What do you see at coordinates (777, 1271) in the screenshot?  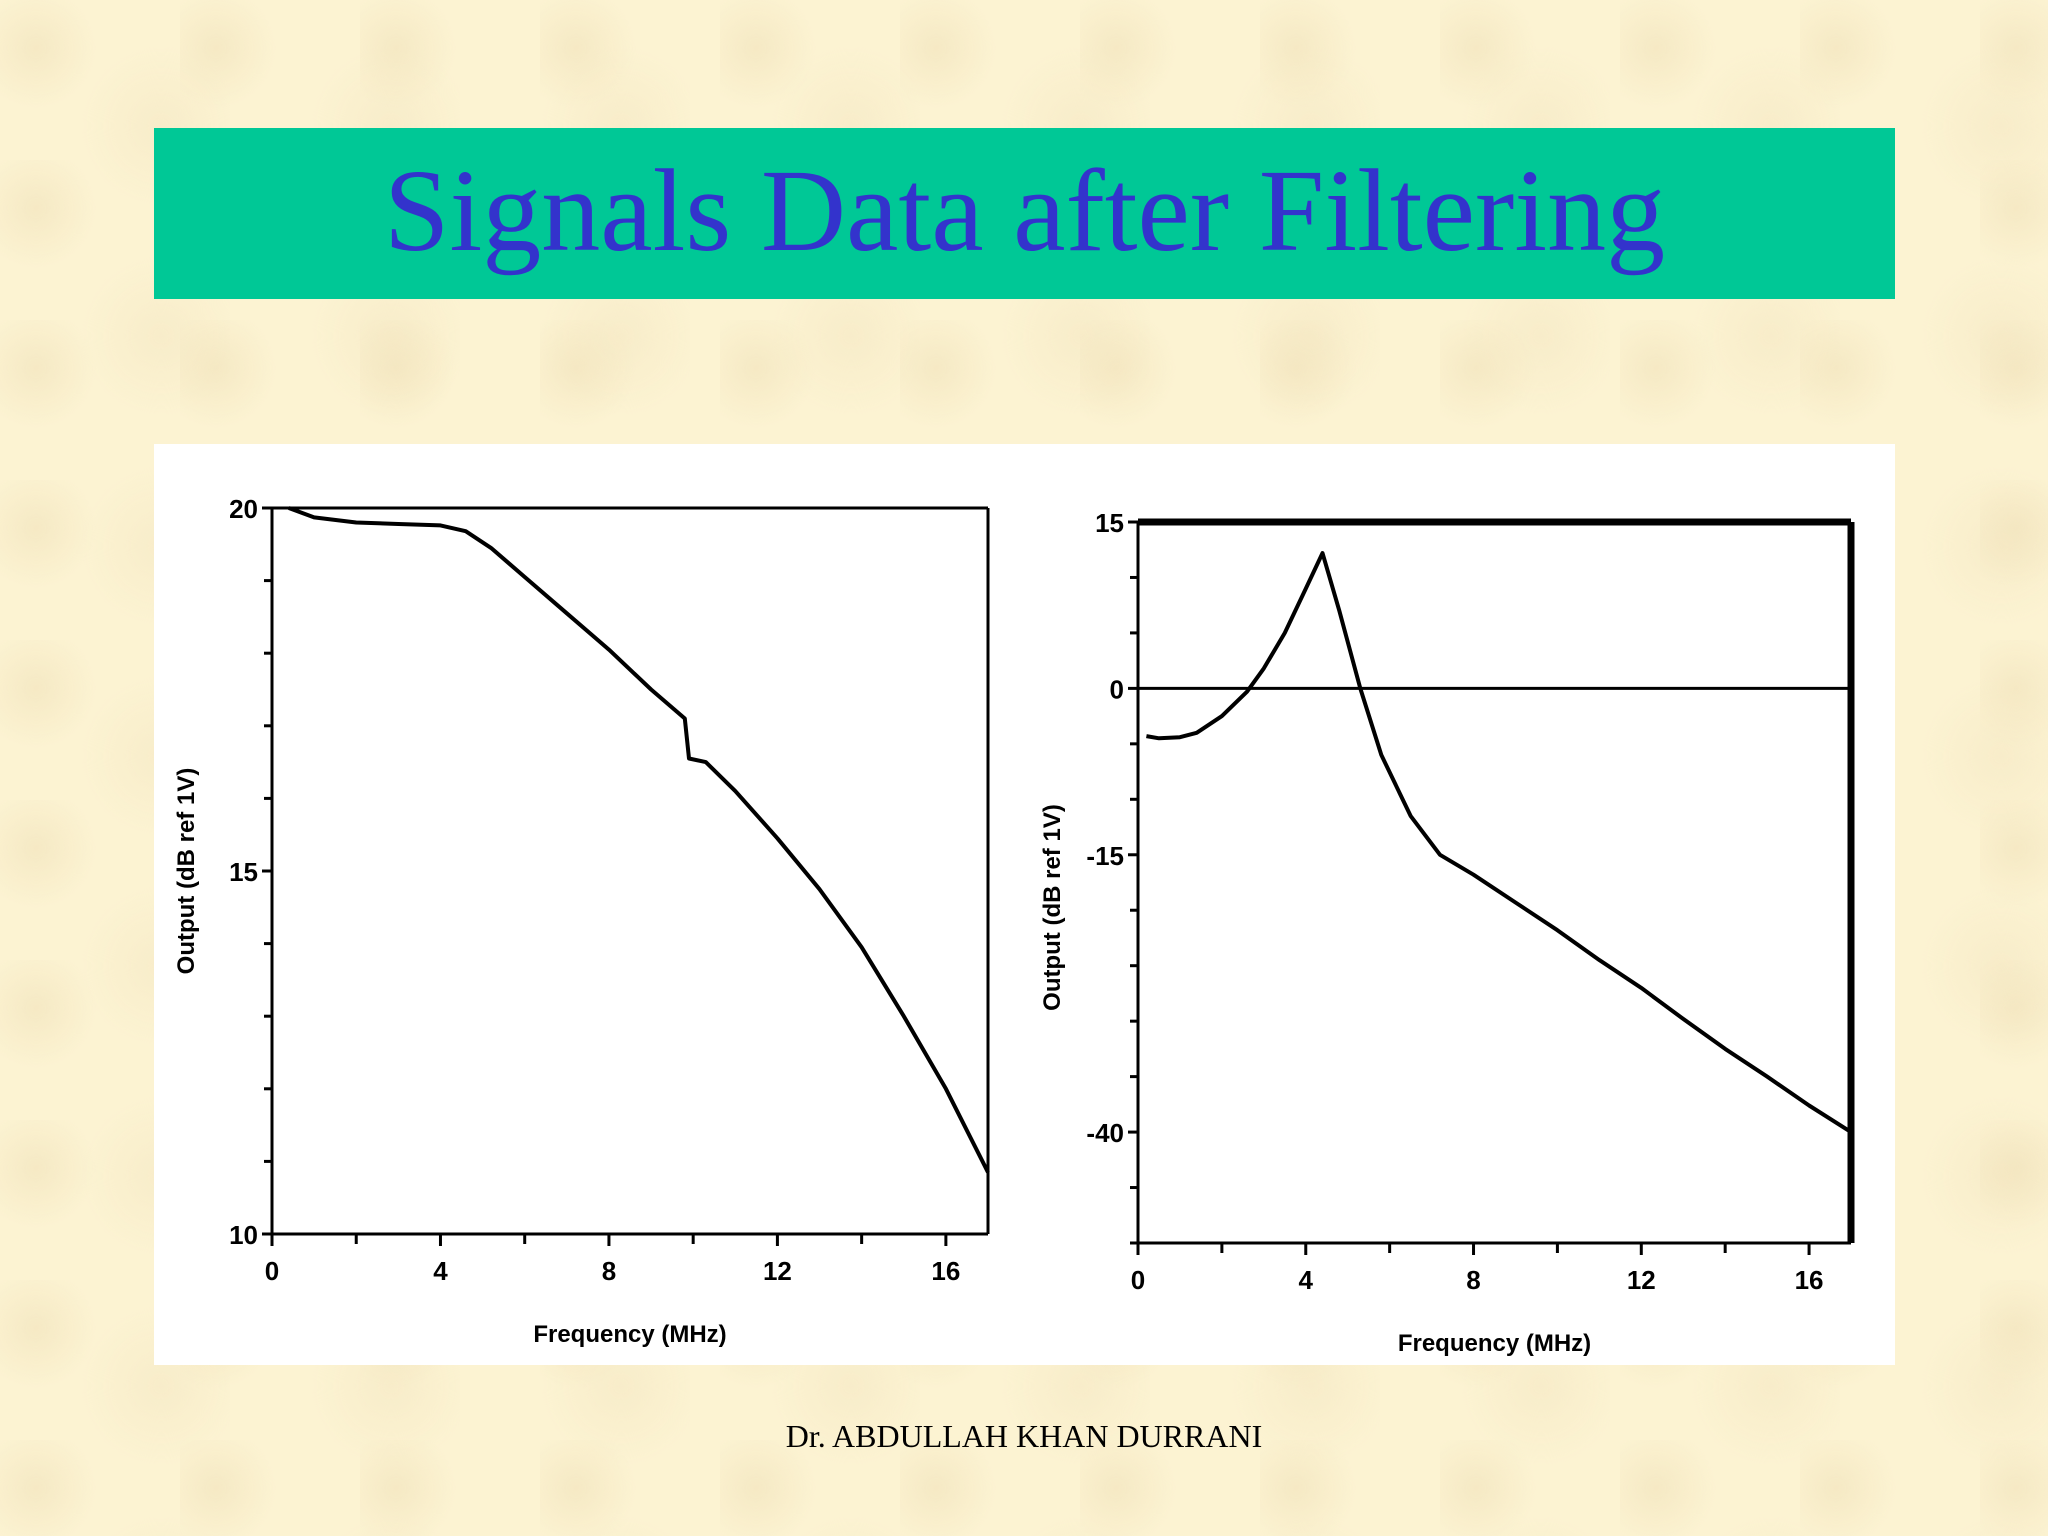 I see `chart1-x-tick-label: 12` at bounding box center [777, 1271].